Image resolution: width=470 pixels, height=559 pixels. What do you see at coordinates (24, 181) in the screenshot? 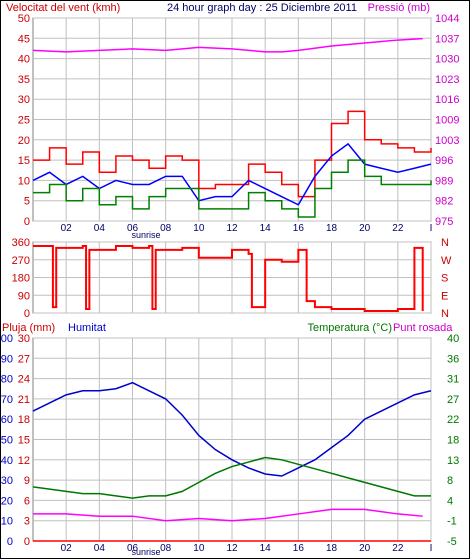
I see `y-tick-label: 10` at bounding box center [24, 181].